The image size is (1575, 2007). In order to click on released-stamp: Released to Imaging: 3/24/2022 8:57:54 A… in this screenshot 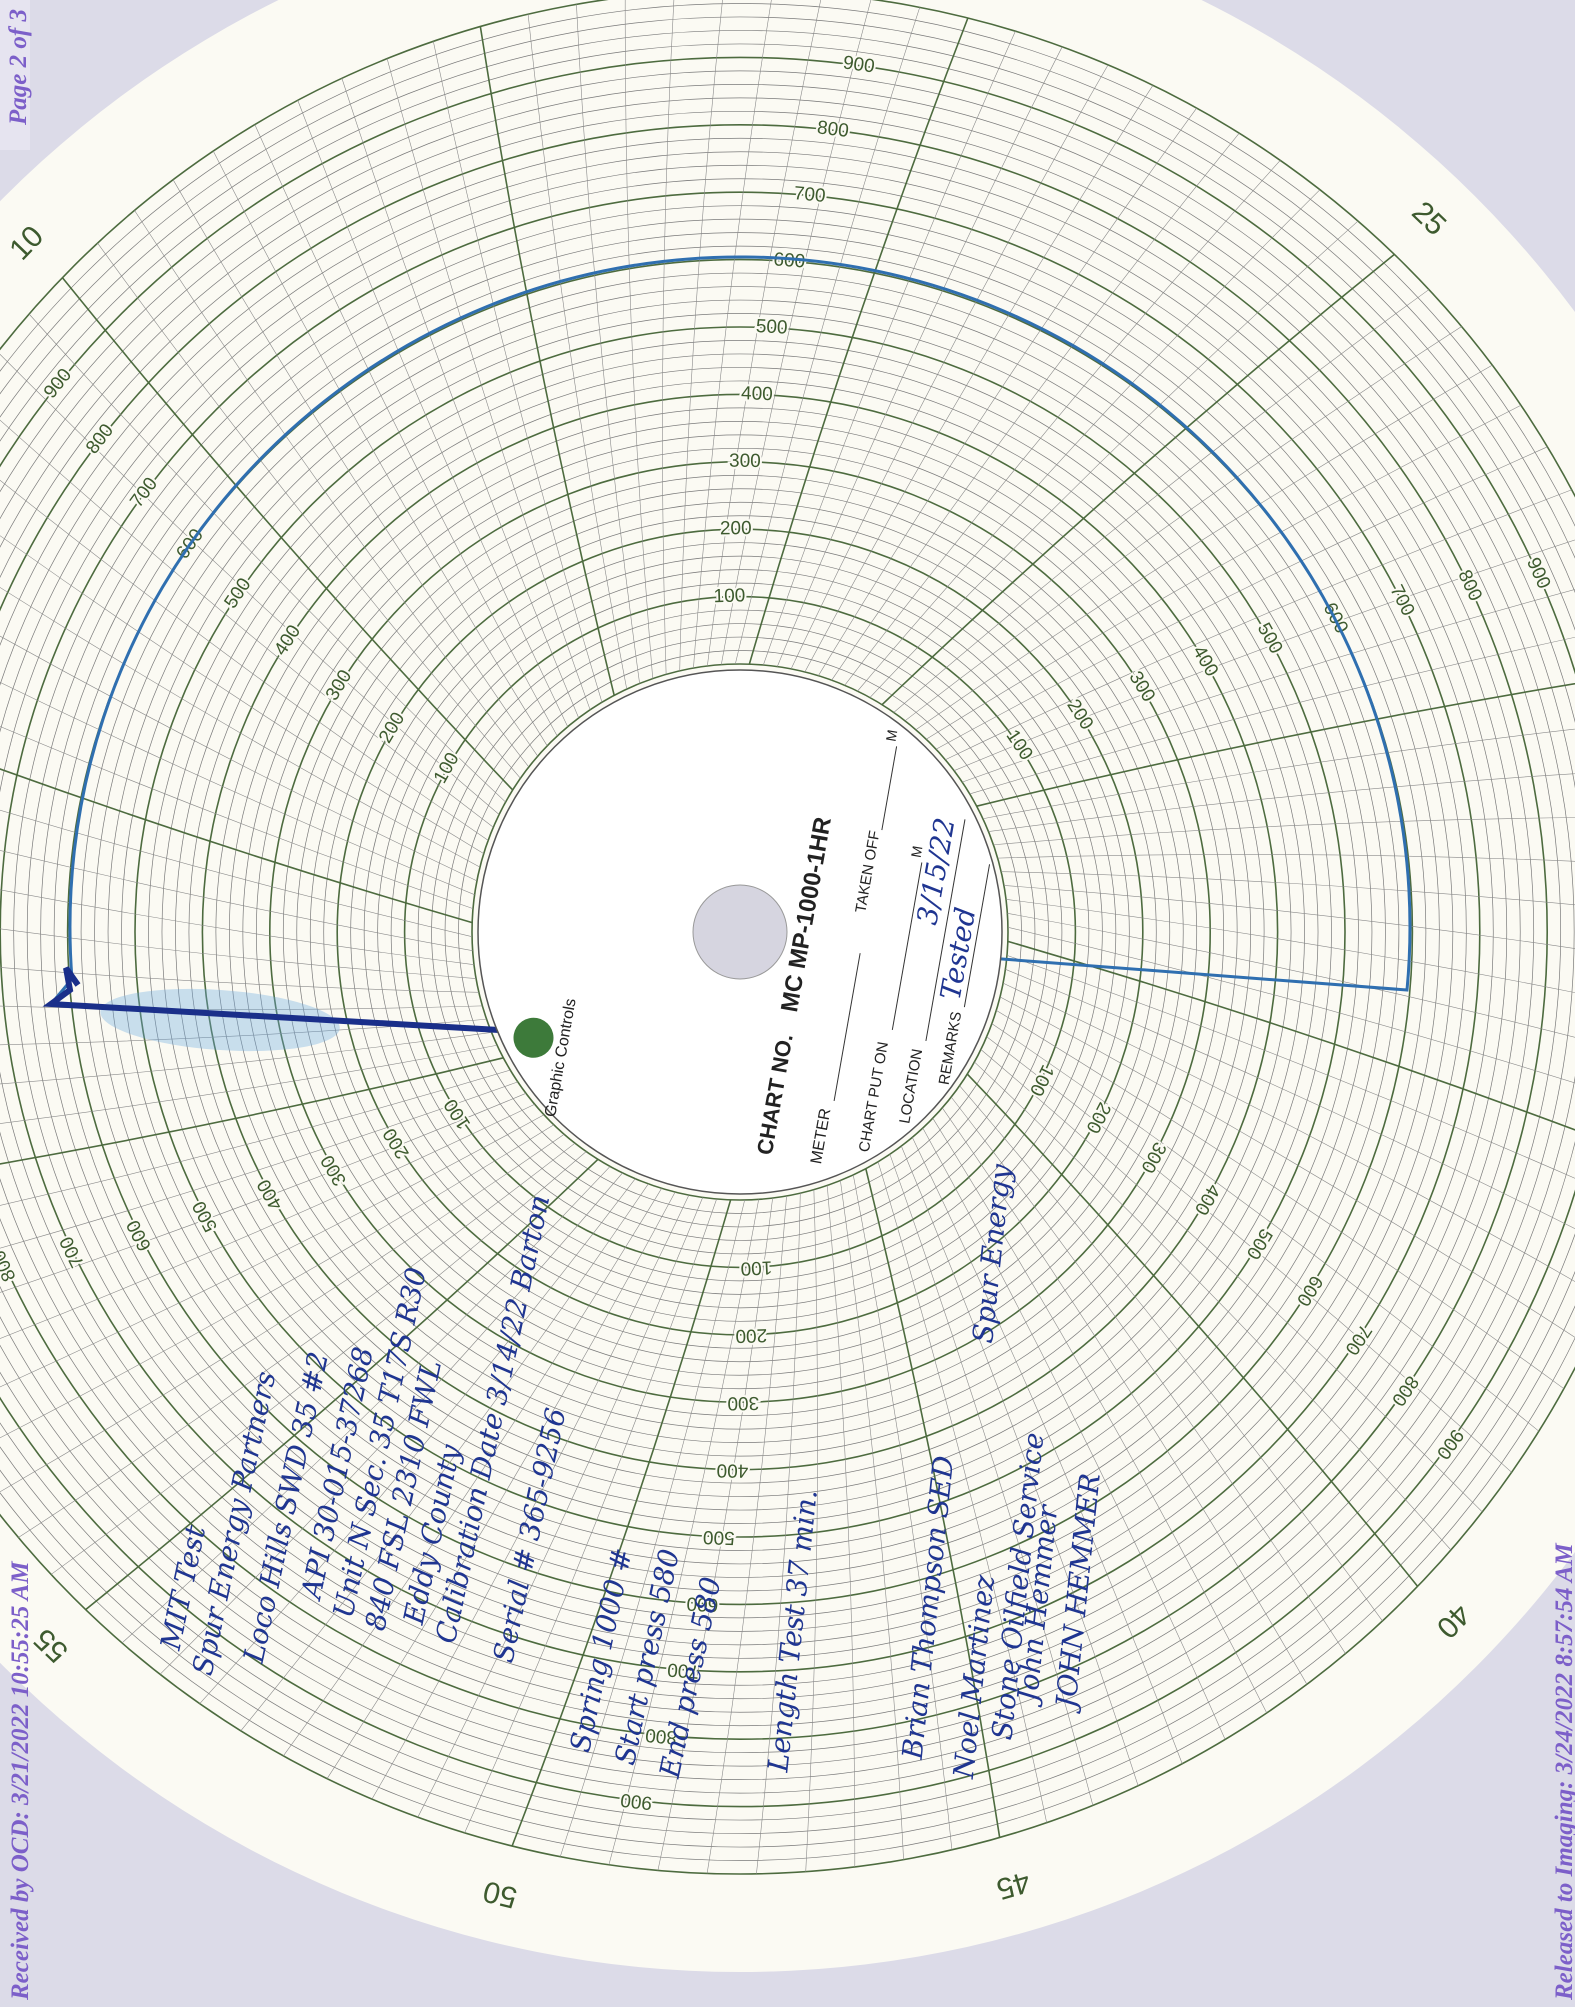, I will do `click(1563, 1772)`.